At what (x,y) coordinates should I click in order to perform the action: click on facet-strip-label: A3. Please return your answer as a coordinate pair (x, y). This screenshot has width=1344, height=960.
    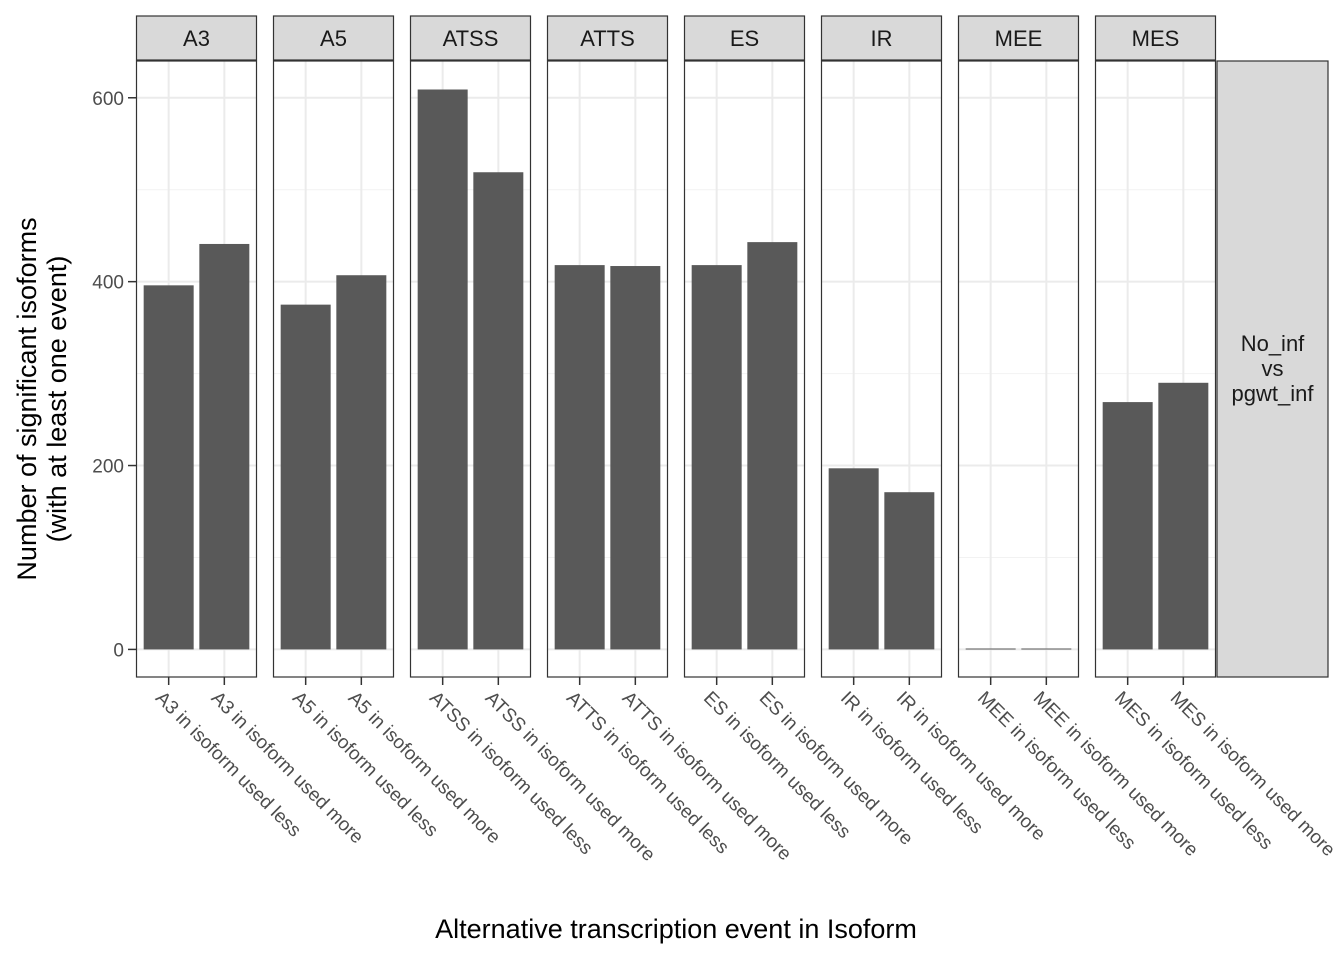
    Looking at the image, I should click on (196, 38).